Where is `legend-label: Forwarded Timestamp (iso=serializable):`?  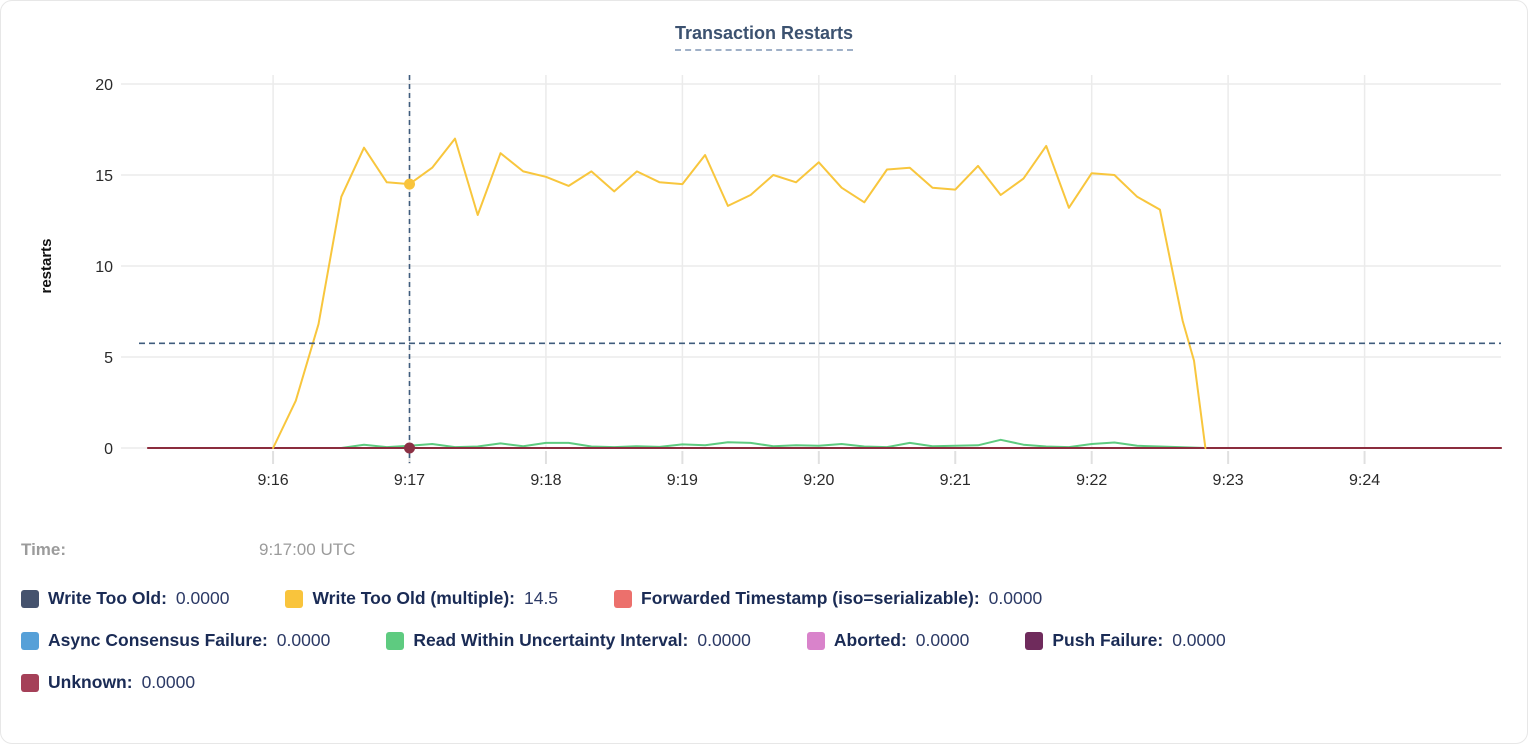 legend-label: Forwarded Timestamp (iso=serializable): is located at coordinates (810, 598).